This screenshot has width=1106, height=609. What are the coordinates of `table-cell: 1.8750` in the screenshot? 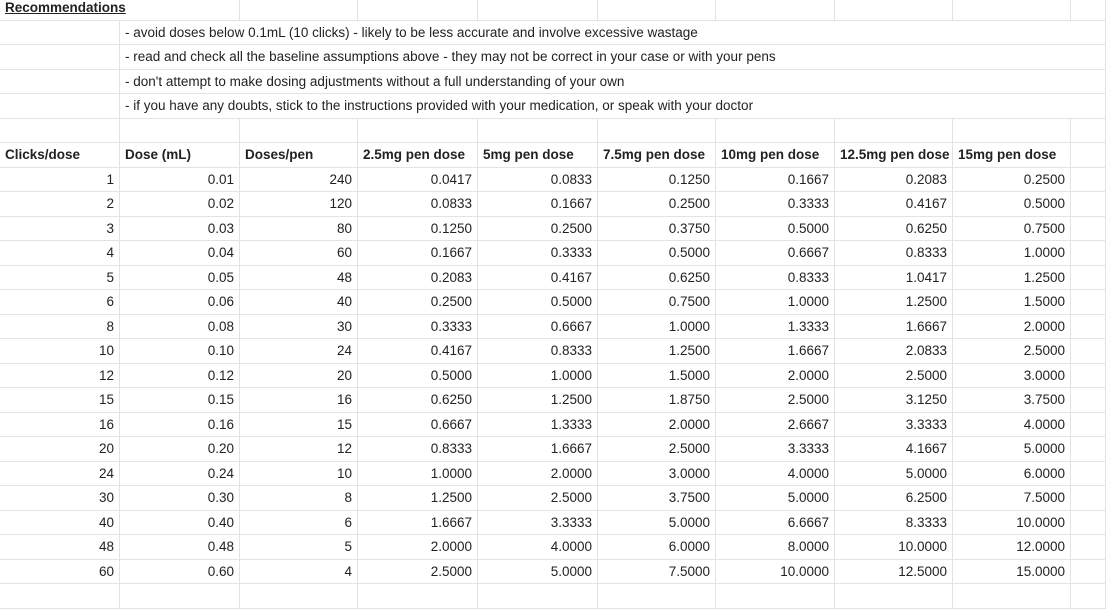 It's located at (657, 400).